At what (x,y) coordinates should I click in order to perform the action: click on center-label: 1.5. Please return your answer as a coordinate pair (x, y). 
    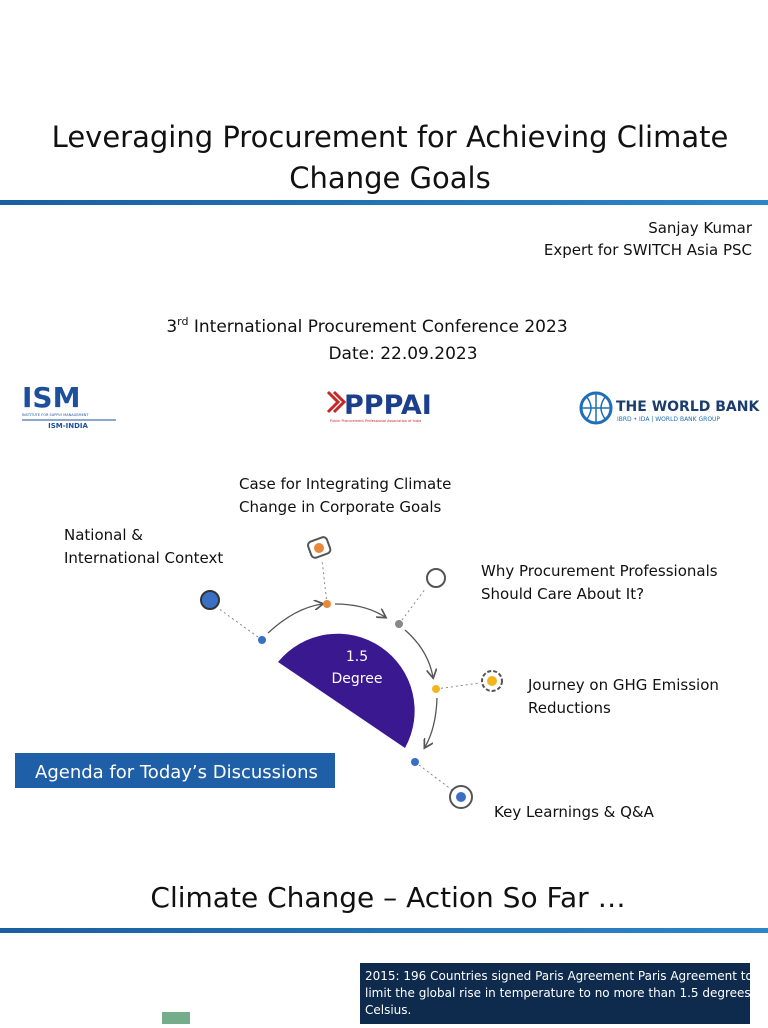
    Looking at the image, I should click on (357, 657).